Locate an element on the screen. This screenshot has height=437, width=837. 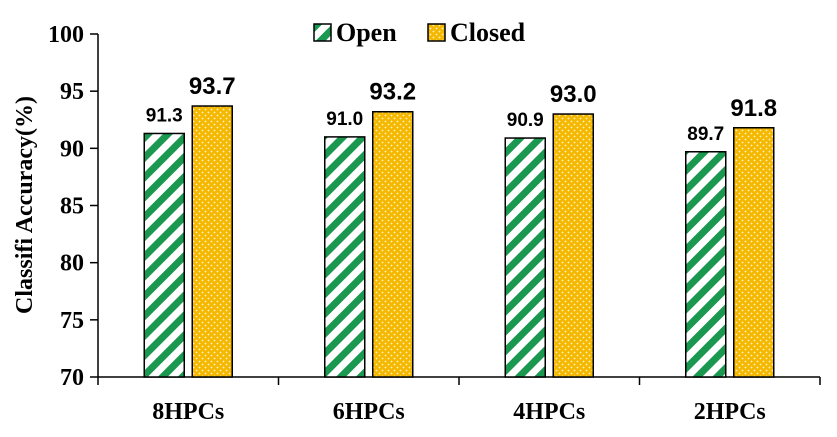
y-axis-title: Classifi Accuracy(%) is located at coordinates (25, 205).